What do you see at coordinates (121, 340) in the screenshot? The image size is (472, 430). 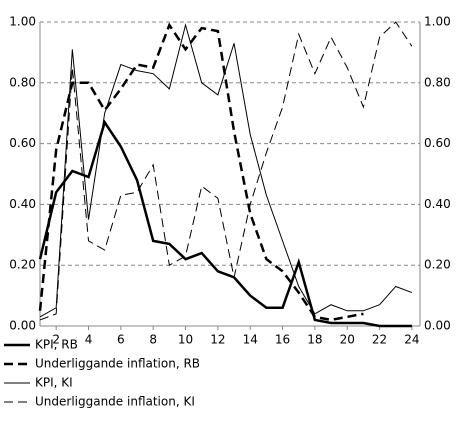 I see `x-tick-label: 6` at bounding box center [121, 340].